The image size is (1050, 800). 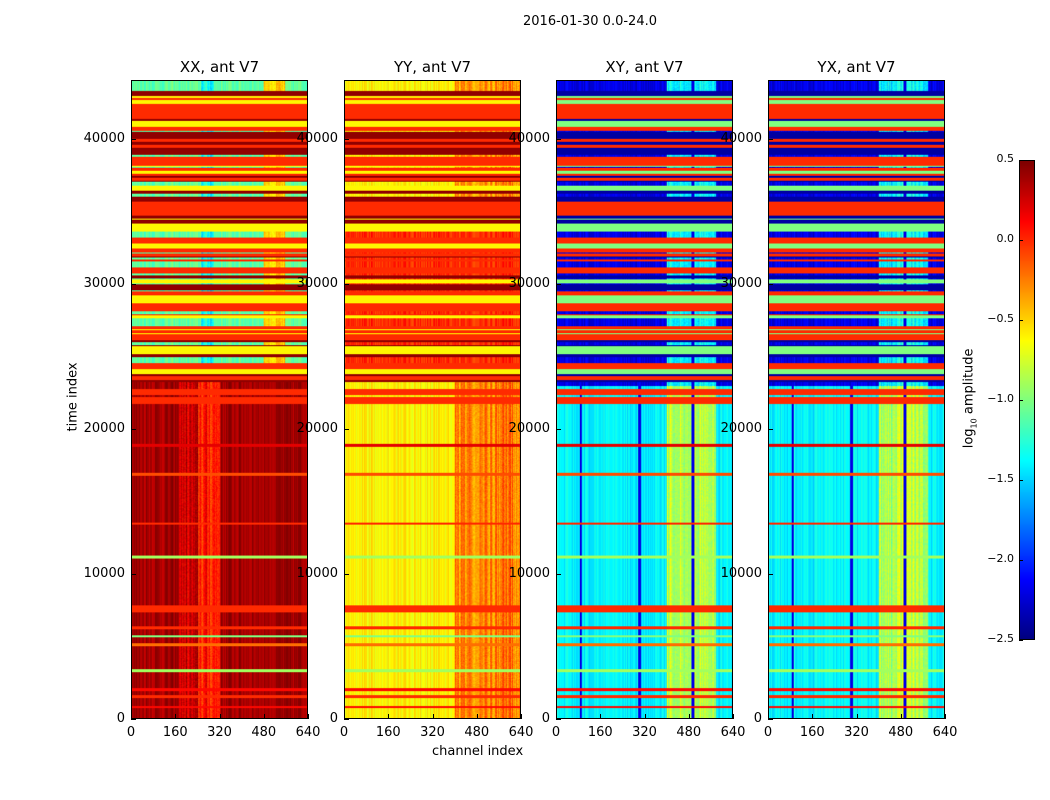 What do you see at coordinates (432, 67) in the screenshot?
I see `panel-title: YY, ant V7` at bounding box center [432, 67].